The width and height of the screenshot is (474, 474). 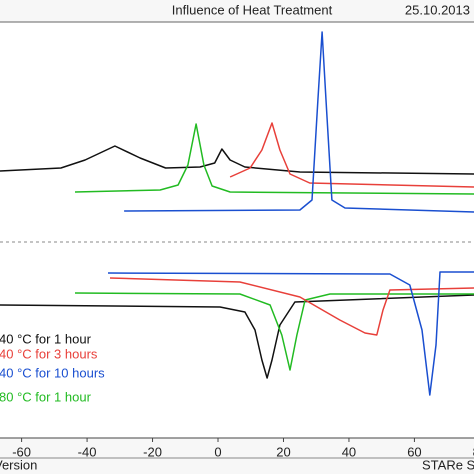 I want to click on x-tick-label: -60, so click(x=21, y=451).